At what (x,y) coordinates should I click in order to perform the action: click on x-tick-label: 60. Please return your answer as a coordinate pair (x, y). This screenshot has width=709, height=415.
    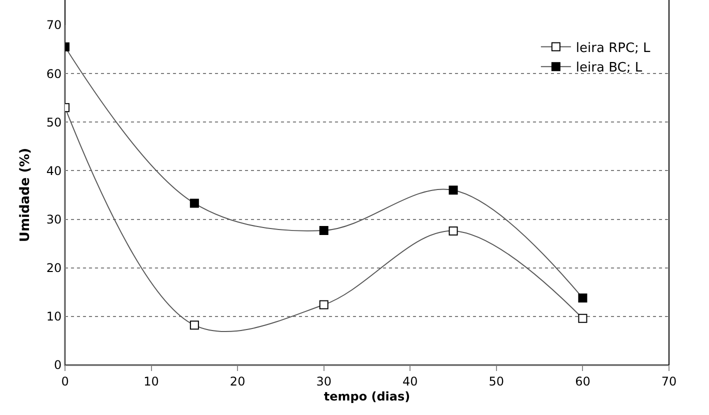
    Looking at the image, I should click on (582, 381).